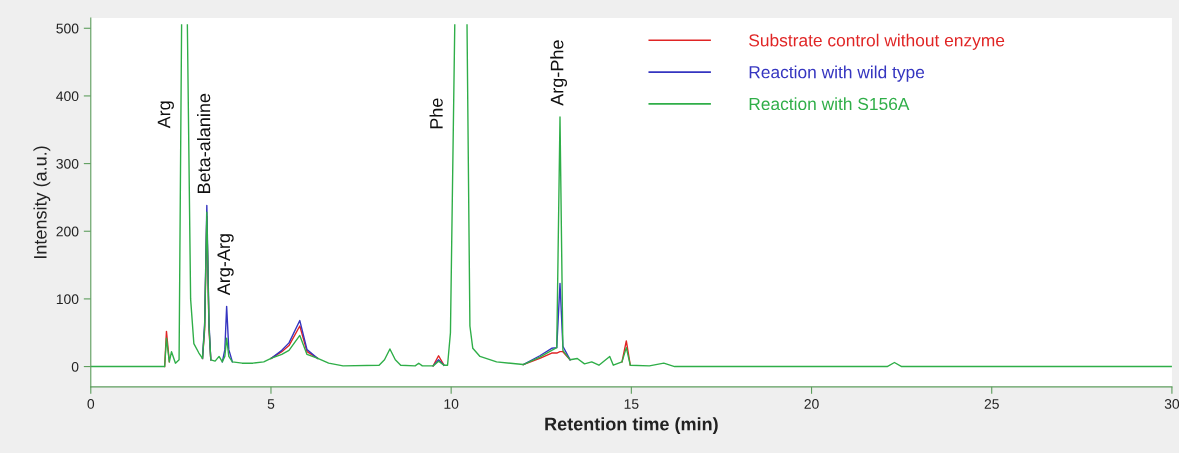 This screenshot has height=453, width=1179. What do you see at coordinates (631, 404) in the screenshot?
I see `x-tick-label: 15` at bounding box center [631, 404].